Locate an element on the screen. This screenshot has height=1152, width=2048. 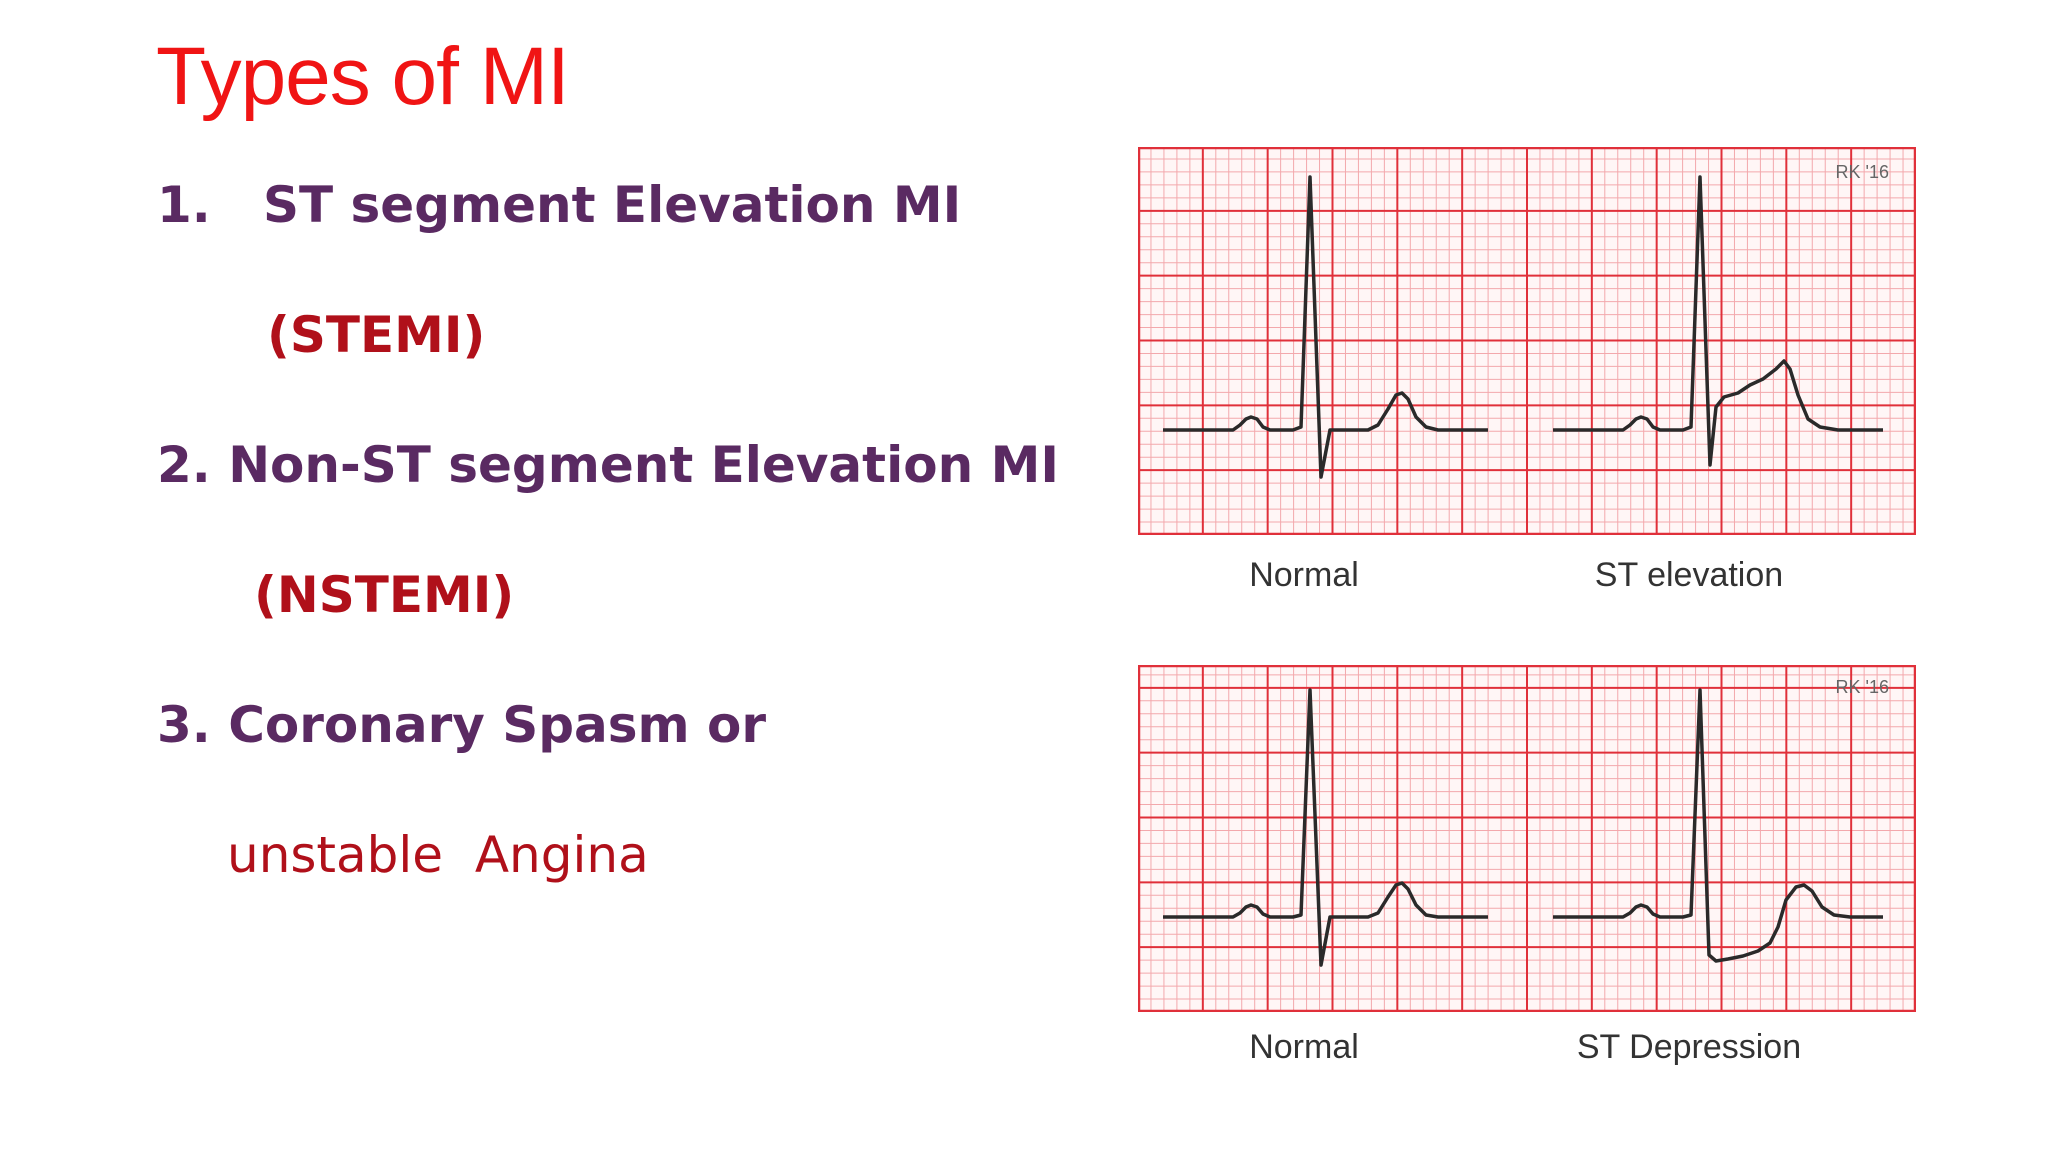
ecg-strip-bottom: RK '16 is located at coordinates (1527, 838).